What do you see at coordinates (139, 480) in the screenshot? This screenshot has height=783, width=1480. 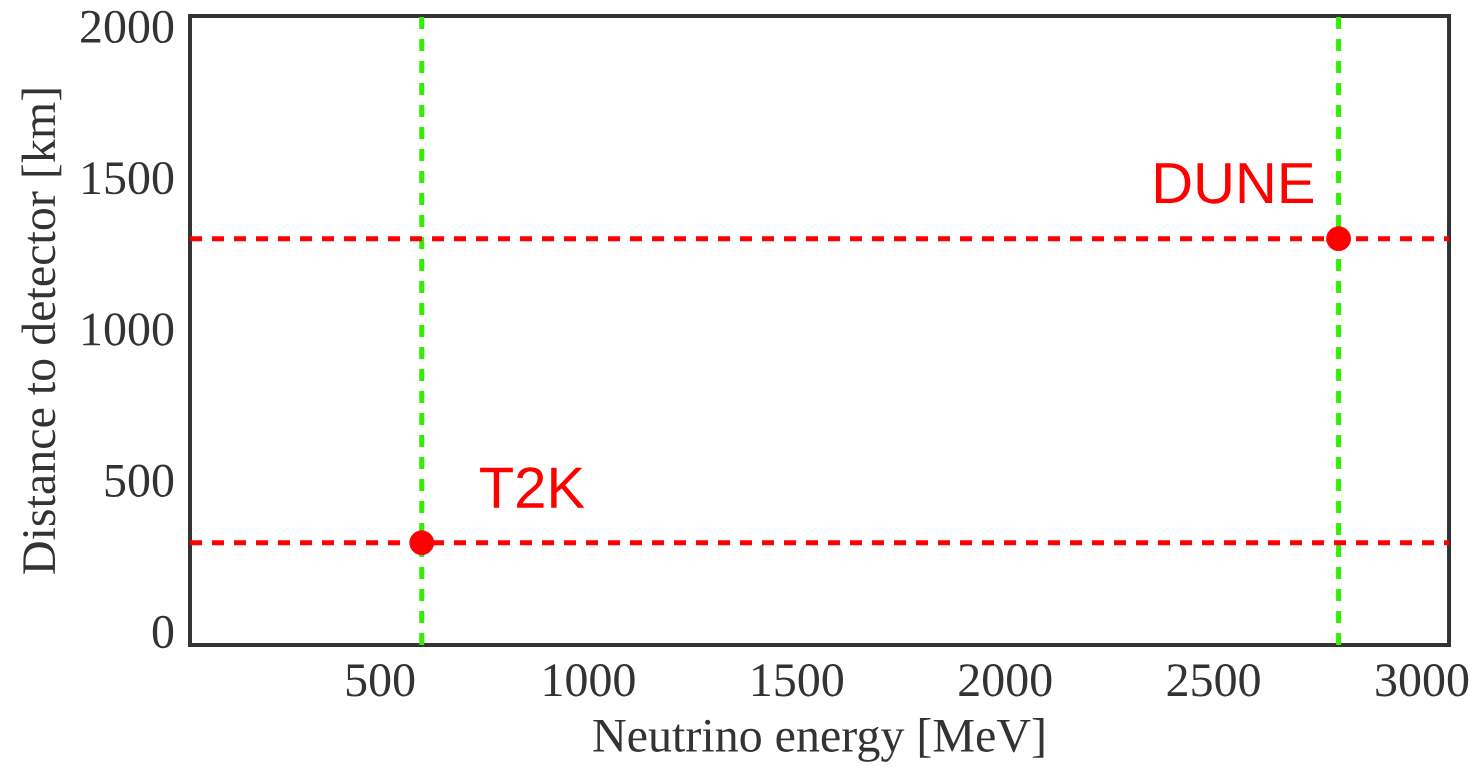 I see `y-tick-label: 500` at bounding box center [139, 480].